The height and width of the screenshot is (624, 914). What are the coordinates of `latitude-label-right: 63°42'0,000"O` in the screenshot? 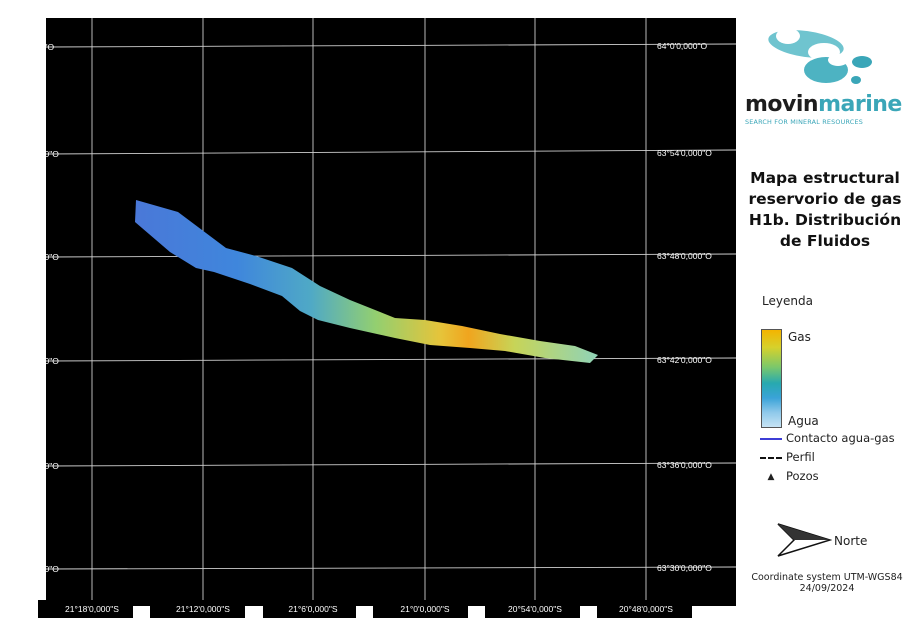 It's located at (684, 360).